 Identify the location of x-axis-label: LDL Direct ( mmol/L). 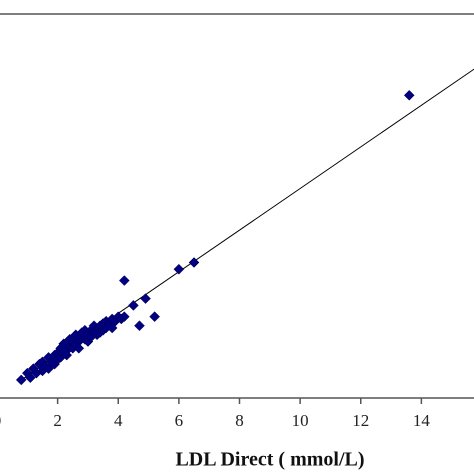
(269, 460).